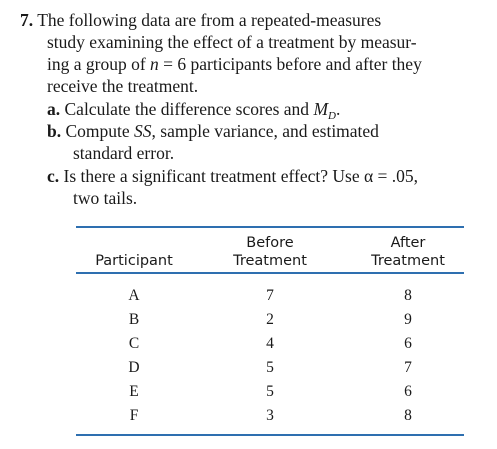 The width and height of the screenshot is (497, 449). What do you see at coordinates (154, 64) in the screenshot?
I see `n-variable: n` at bounding box center [154, 64].